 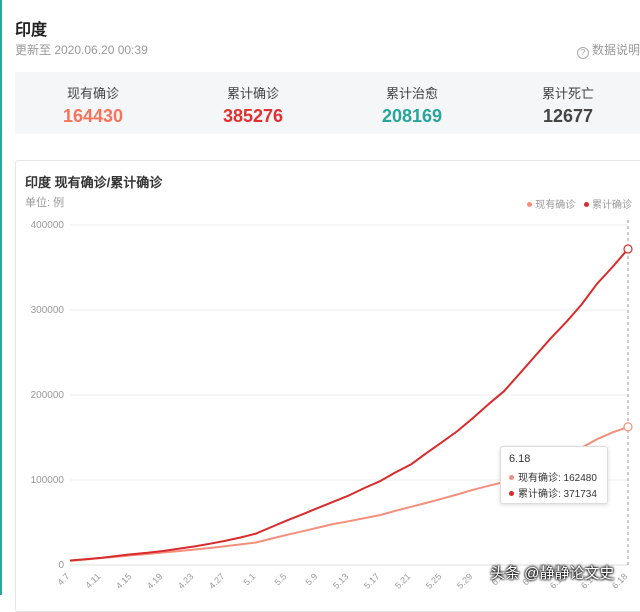 I want to click on x-tick-label: 4.27, so click(x=216, y=580).